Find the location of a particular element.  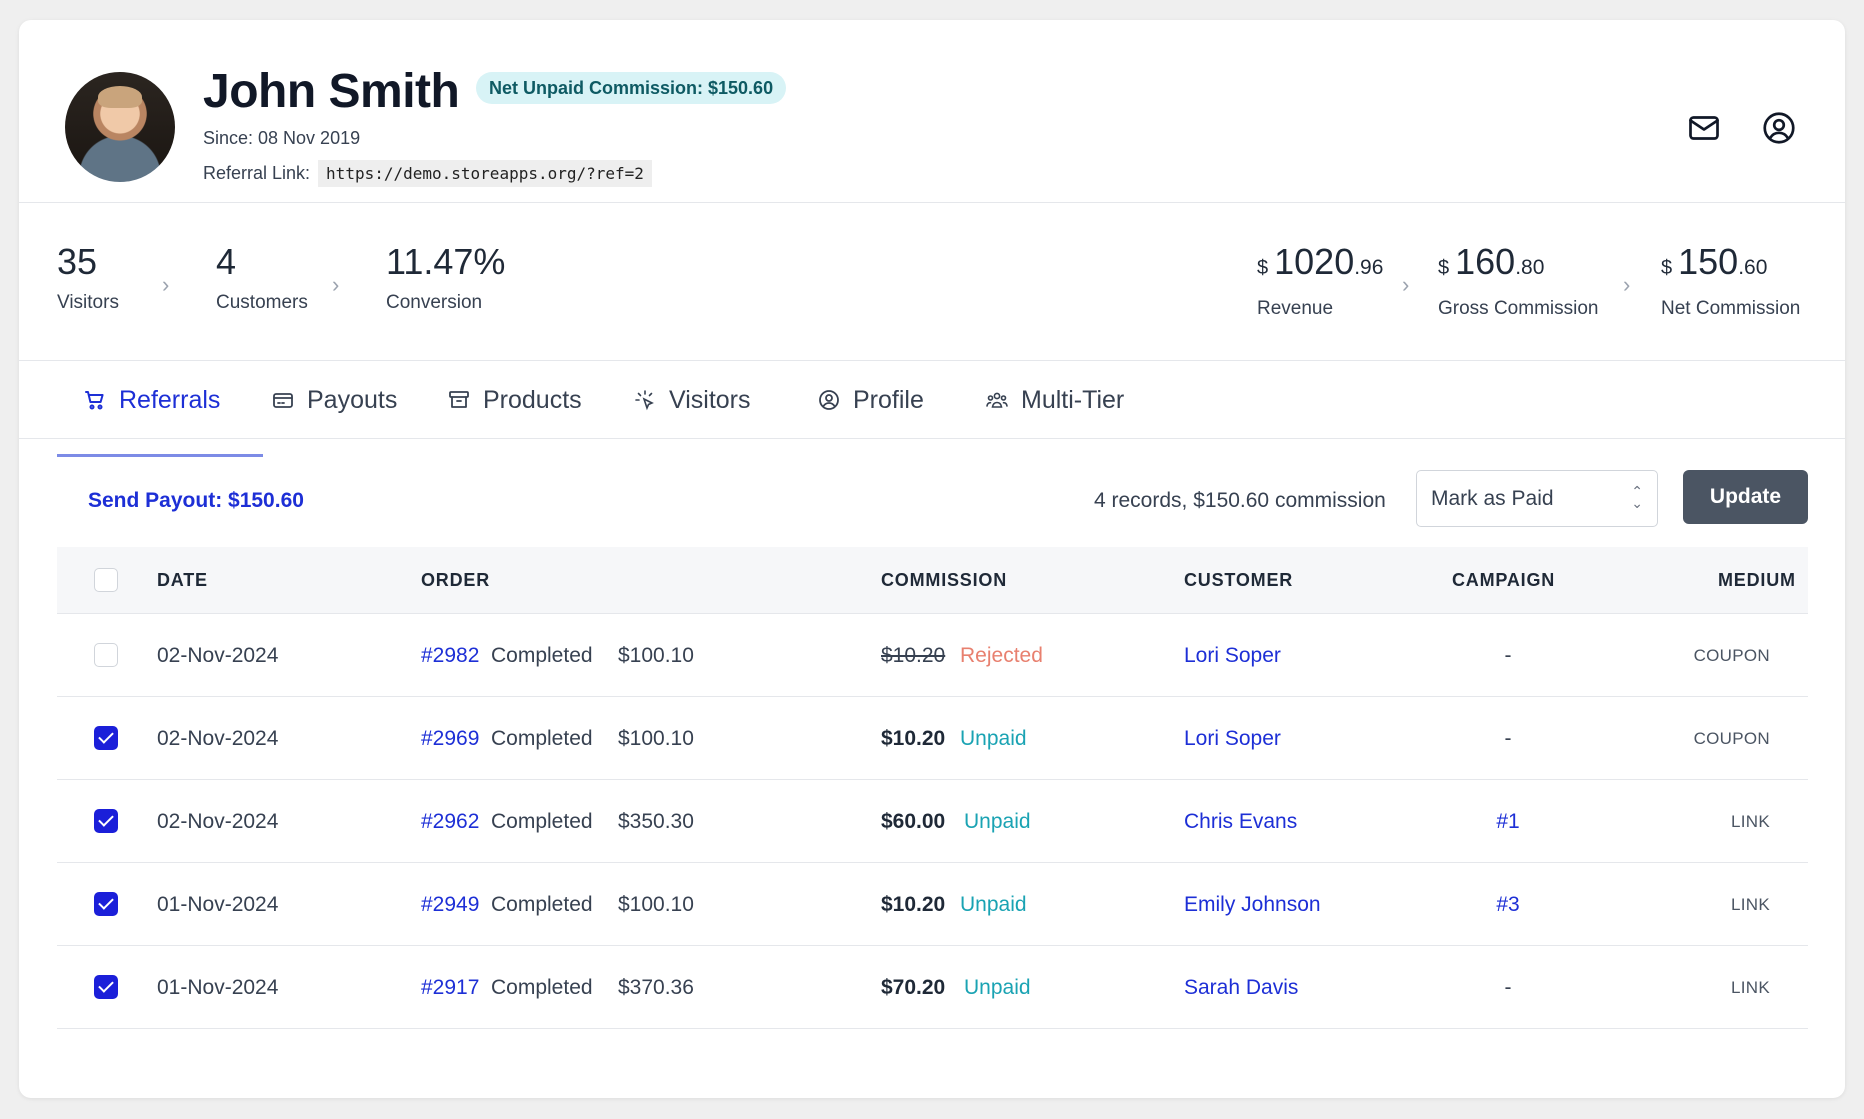

mail-icon is located at coordinates (1704, 128).